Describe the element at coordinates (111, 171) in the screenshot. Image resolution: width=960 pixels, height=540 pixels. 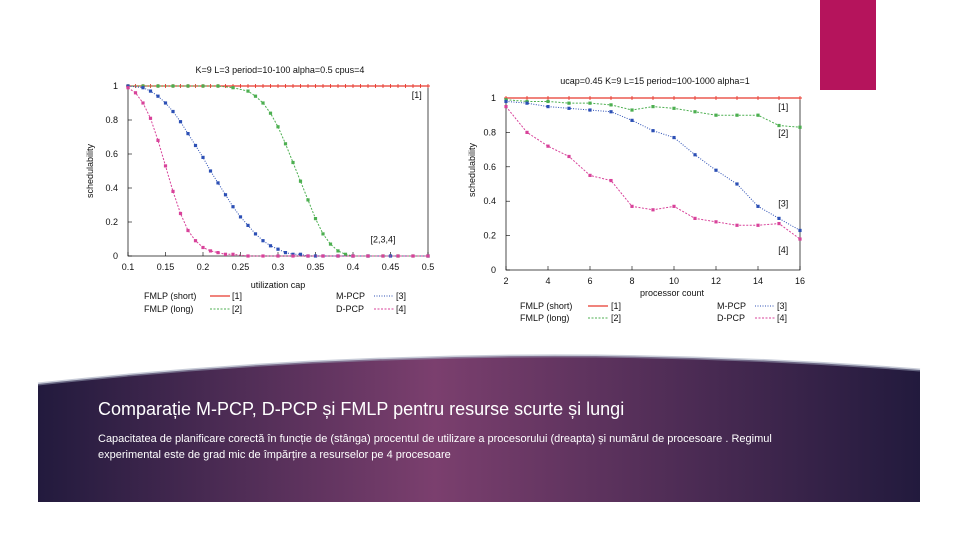
I see `y-tick-labels: 0 0.2 0.4 0.6 0.8 1` at that location.